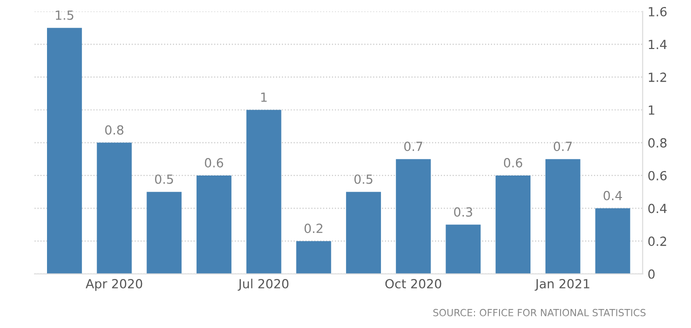 This screenshot has width=691, height=328. What do you see at coordinates (114, 284) in the screenshot?
I see `x-tick-label: Apr 2020` at bounding box center [114, 284].